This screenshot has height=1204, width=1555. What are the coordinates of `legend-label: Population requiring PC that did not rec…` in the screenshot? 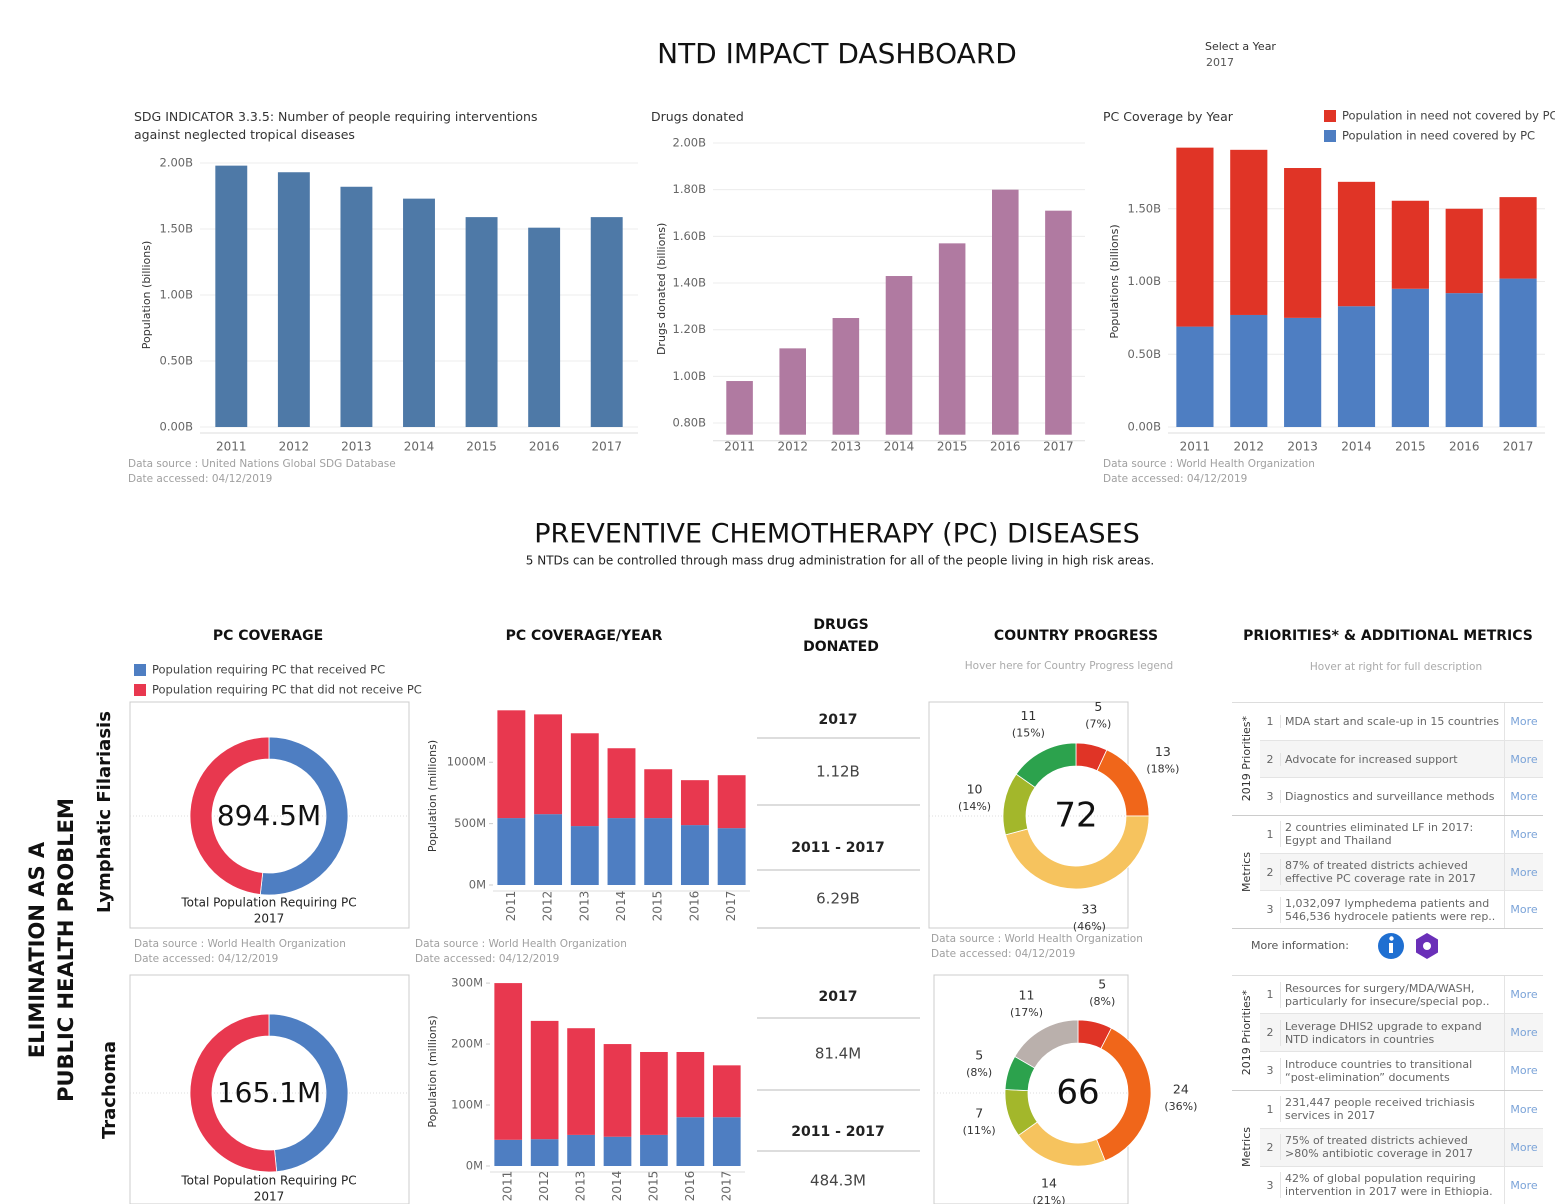 It's located at (287, 690).